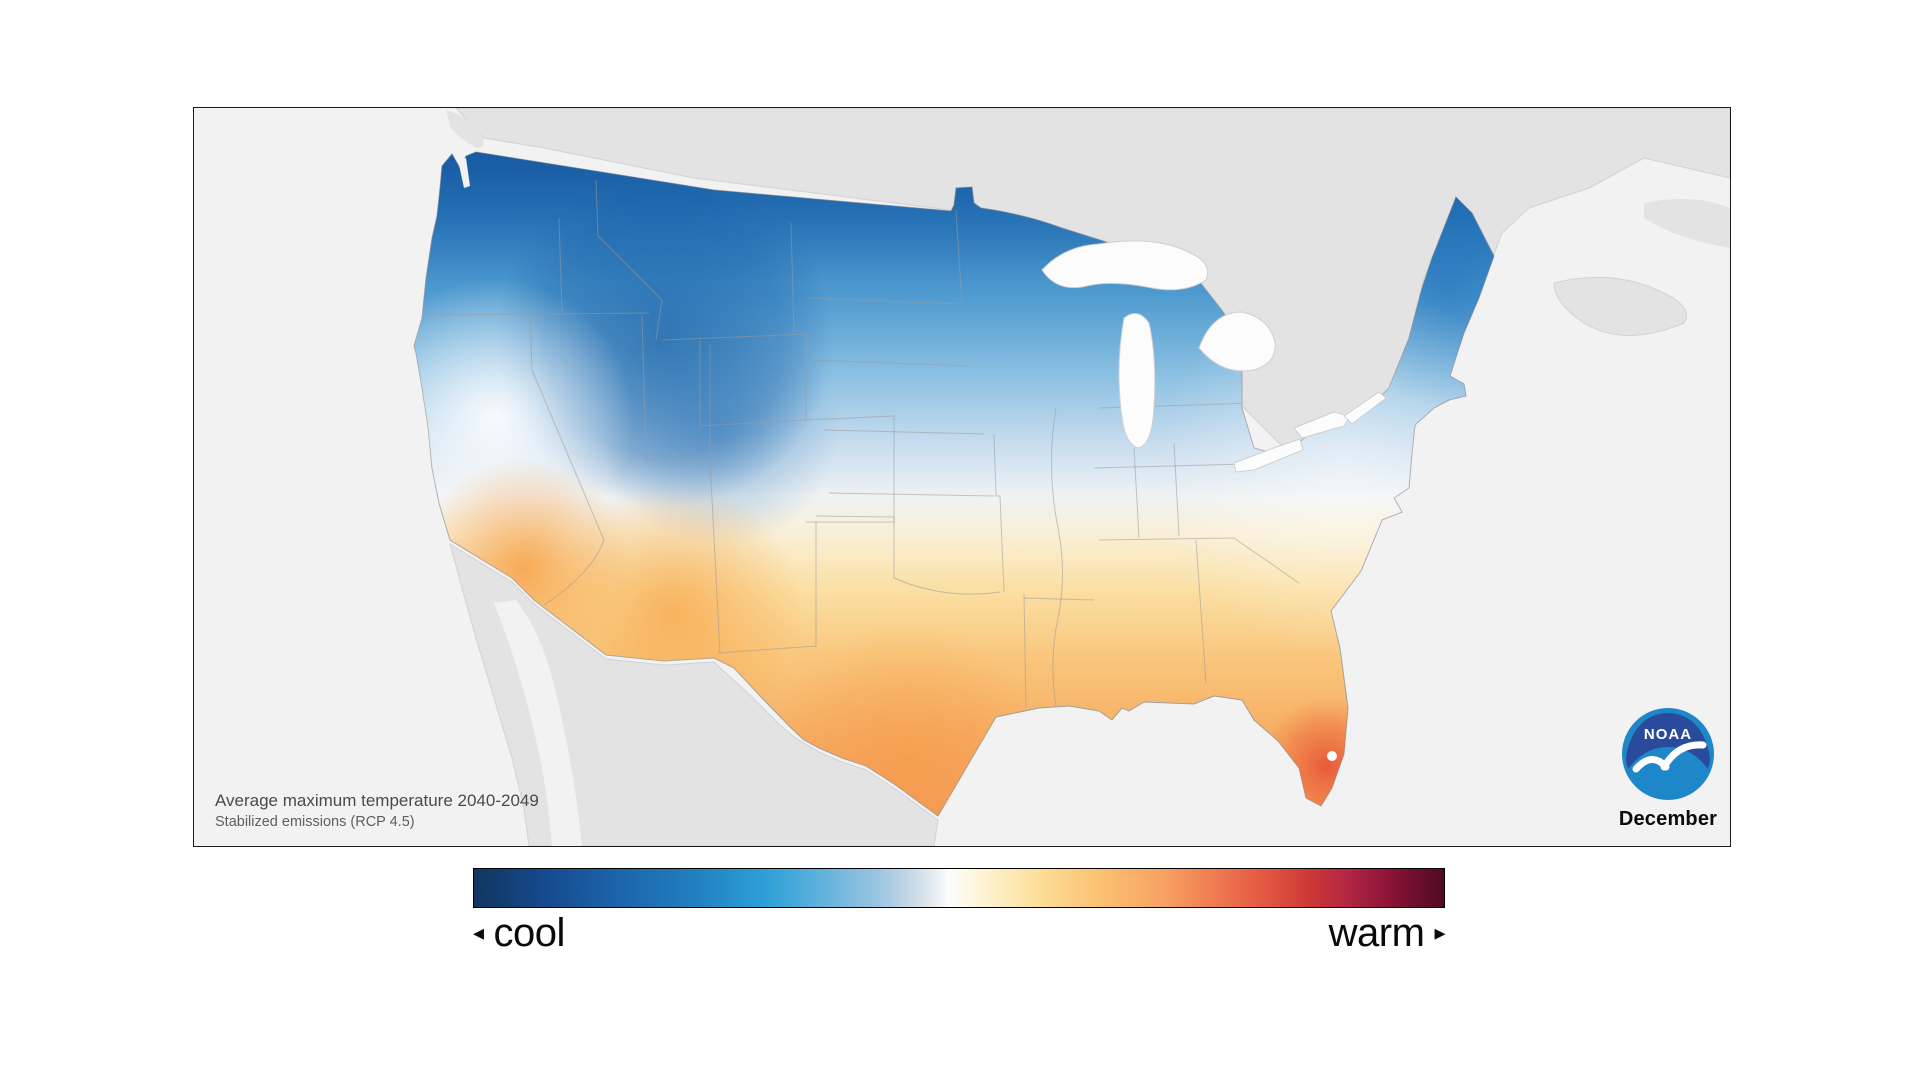  What do you see at coordinates (1268, 455) in the screenshot?
I see `lake-erie` at bounding box center [1268, 455].